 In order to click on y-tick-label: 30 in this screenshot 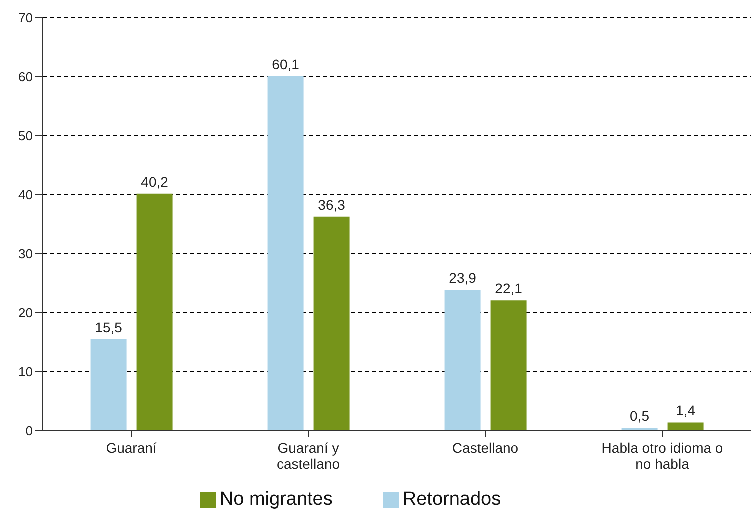, I will do `click(25, 254)`.